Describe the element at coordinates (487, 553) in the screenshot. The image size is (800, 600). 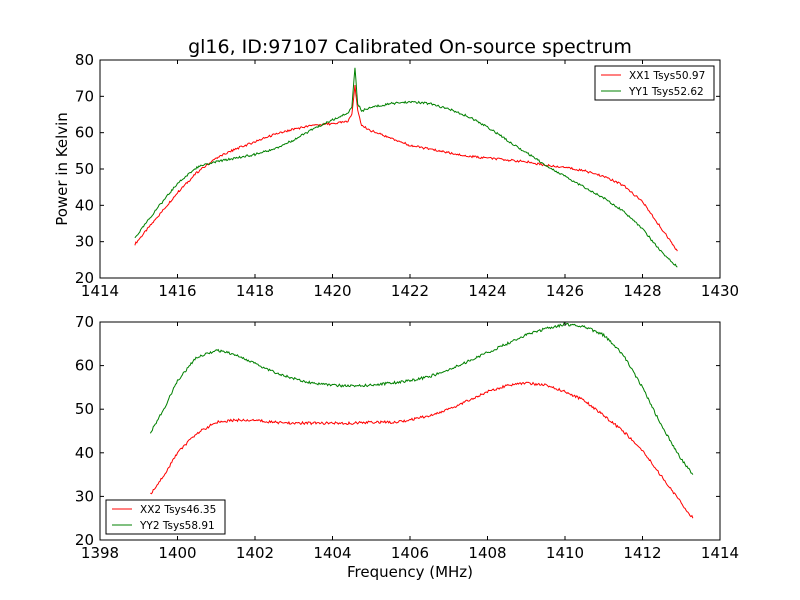
I see `bottom-x-tick-label: 1408` at that location.